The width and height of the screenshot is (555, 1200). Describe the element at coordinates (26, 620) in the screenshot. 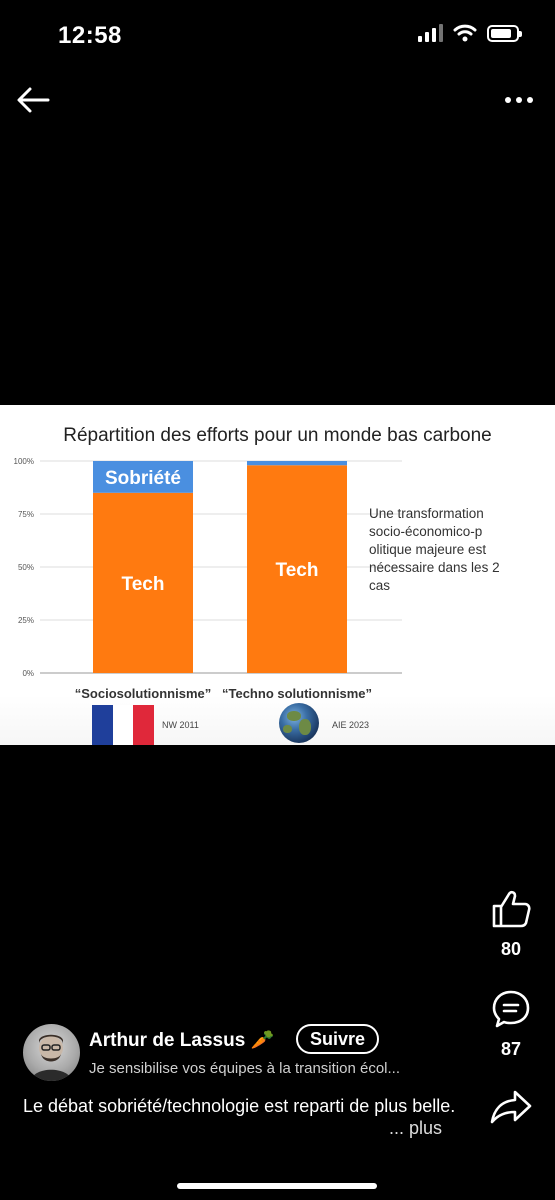

I see `y-tick-label: 25%` at that location.